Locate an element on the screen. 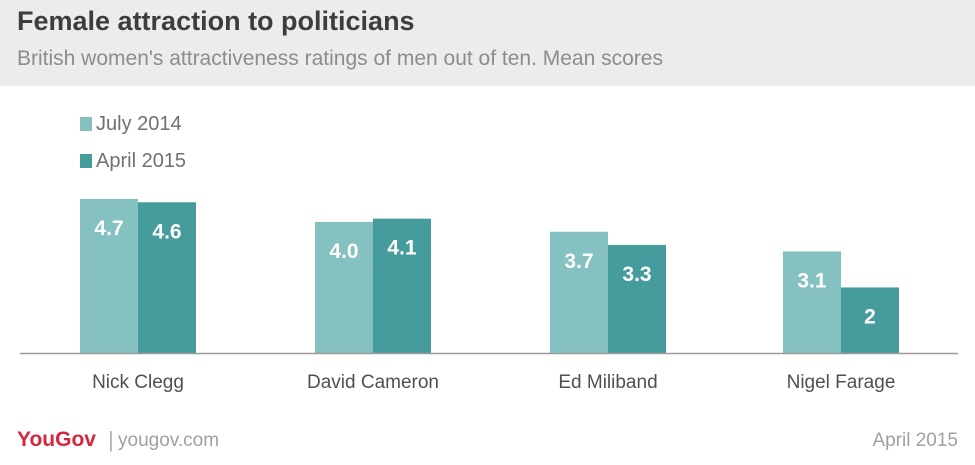 The image size is (975, 465). bar-nick-clegg-july-2014 is located at coordinates (109, 276).